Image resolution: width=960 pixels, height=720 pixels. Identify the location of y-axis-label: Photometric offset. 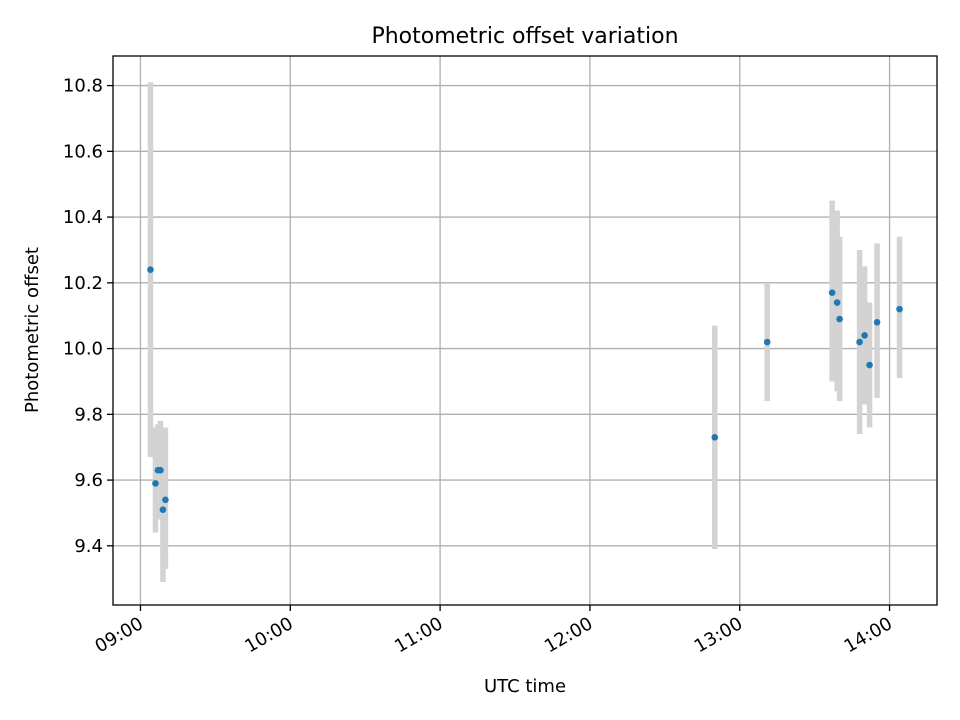
(32, 330).